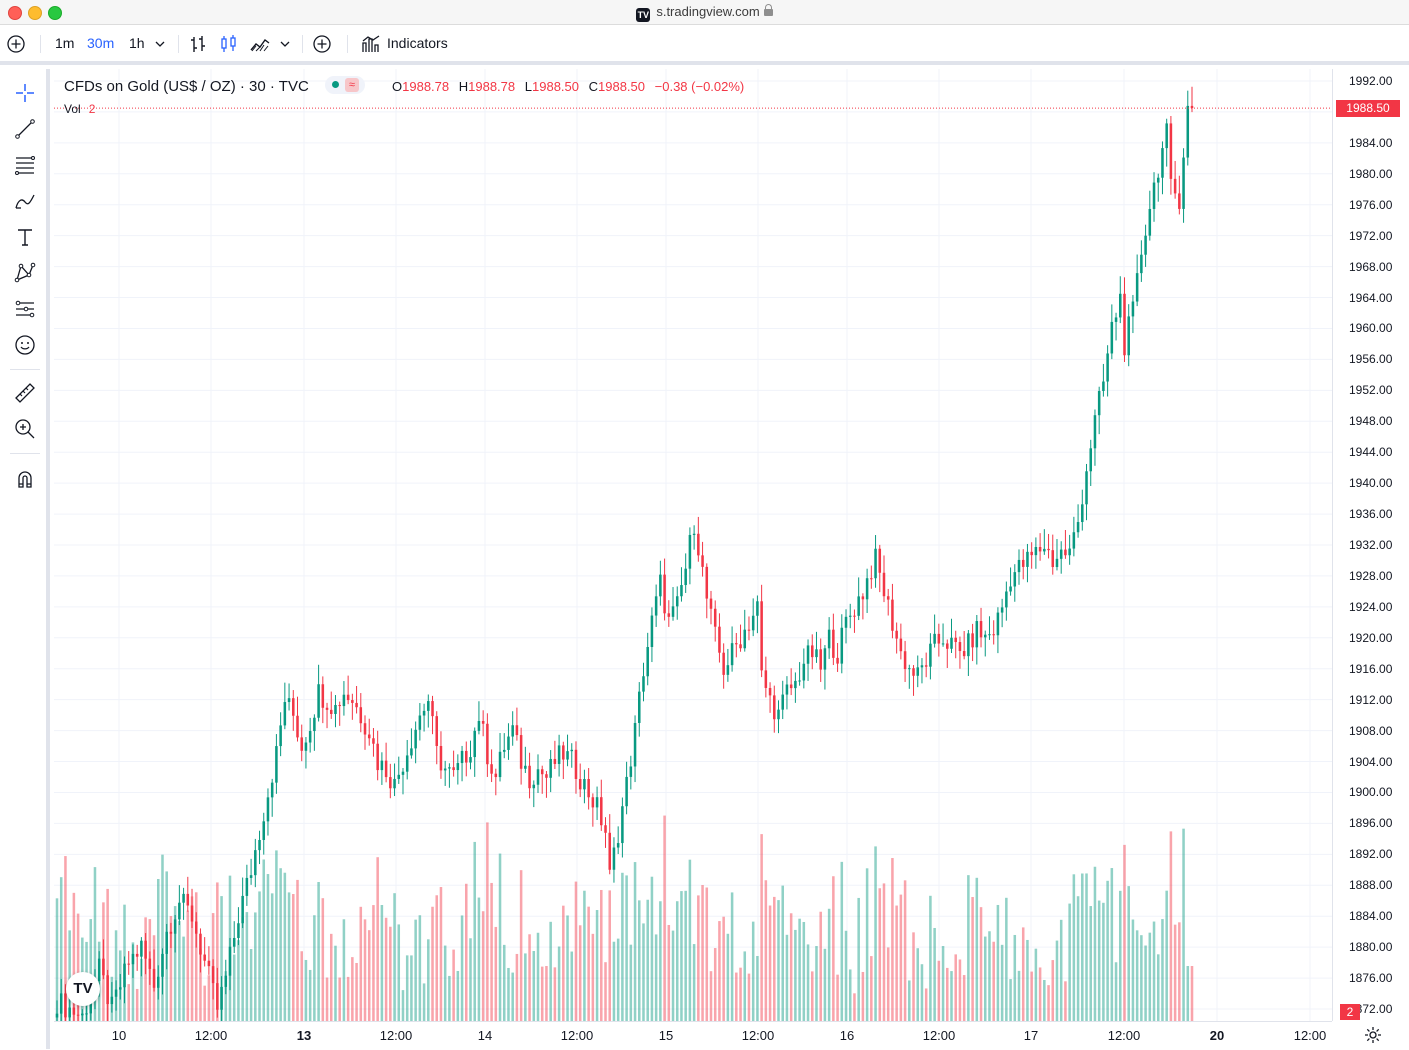  I want to click on emoji-tool, so click(25, 345).